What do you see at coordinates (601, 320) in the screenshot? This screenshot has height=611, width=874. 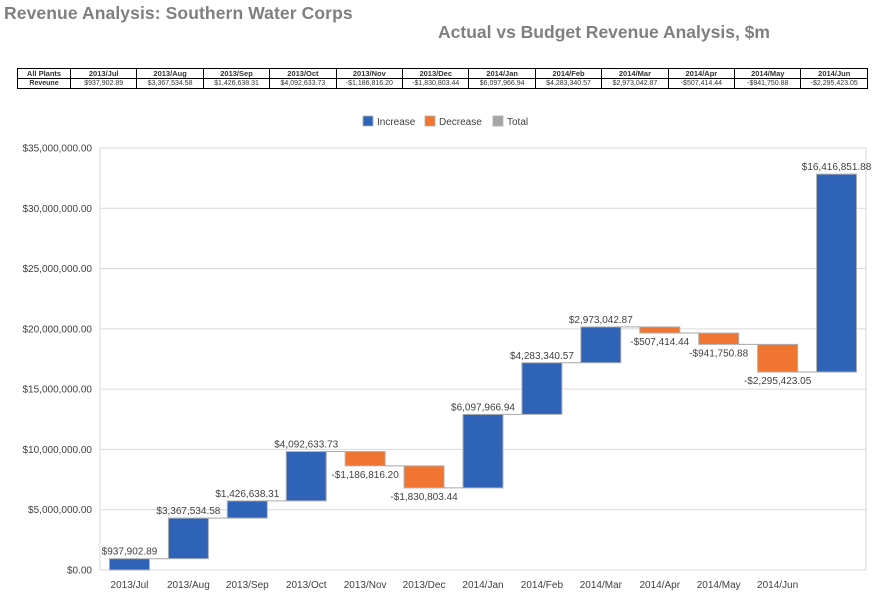 I see `data-label: $2,973,042.87` at bounding box center [601, 320].